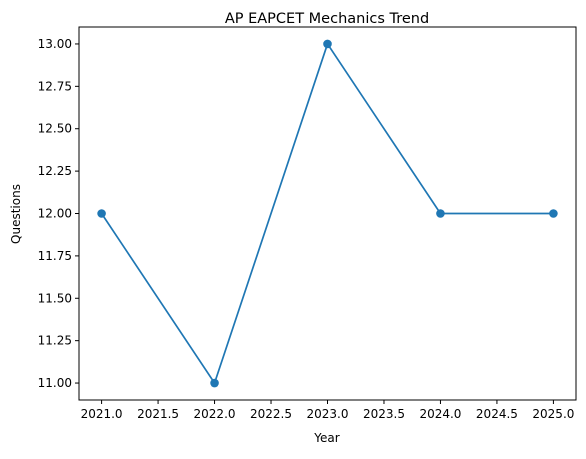  I want to click on y-tick-label: 11.75, so click(55, 256).